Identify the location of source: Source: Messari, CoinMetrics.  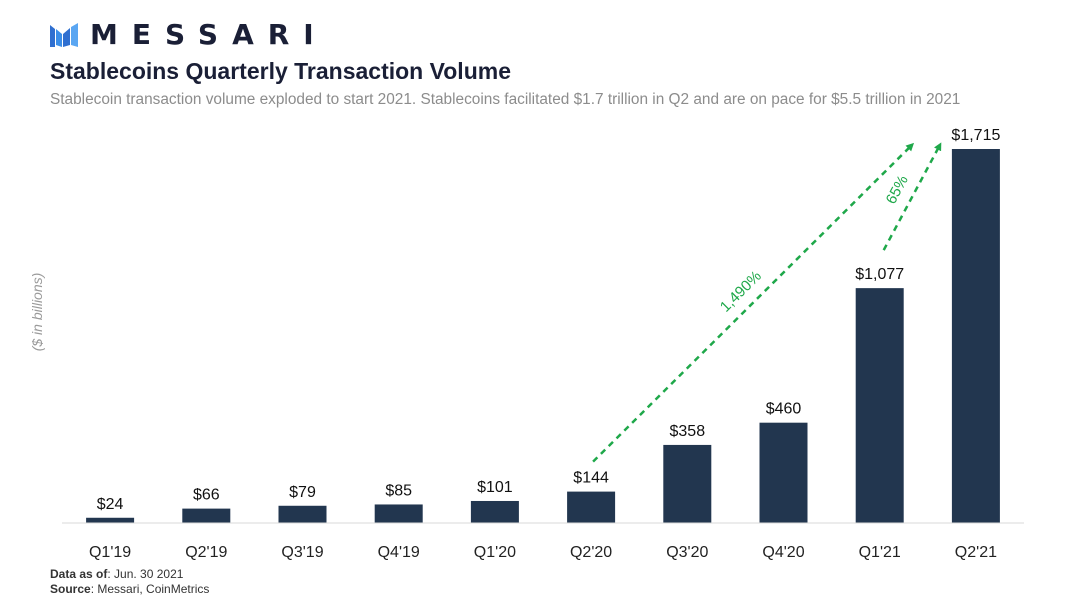
(130, 589).